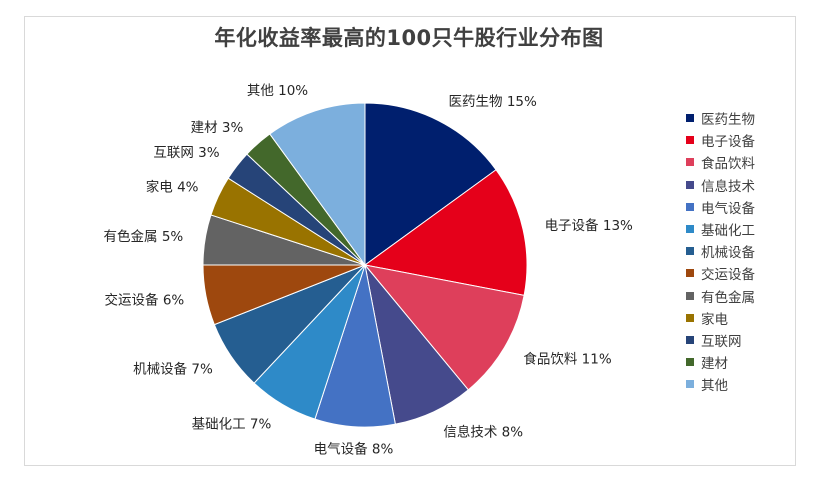 This screenshot has height=488, width=818. I want to click on chart-title: 年化收益率最高的100只牛股行业分布图, so click(409, 38).